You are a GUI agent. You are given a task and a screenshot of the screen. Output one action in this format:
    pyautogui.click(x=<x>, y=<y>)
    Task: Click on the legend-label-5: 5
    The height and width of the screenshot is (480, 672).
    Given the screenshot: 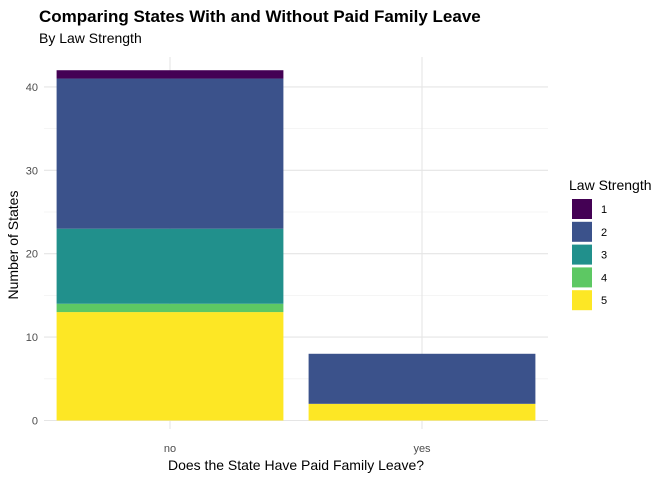 What is the action you would take?
    pyautogui.click(x=604, y=301)
    